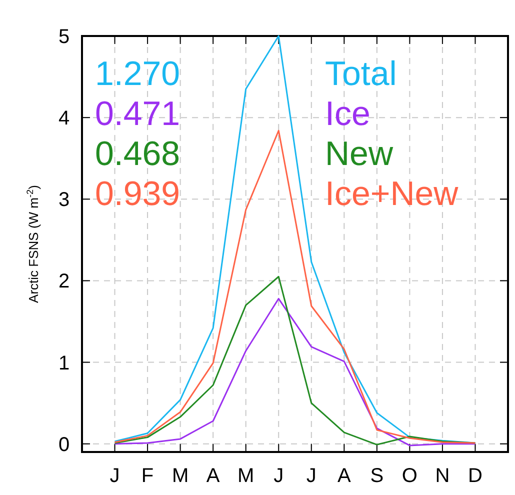 This screenshot has width=515, height=495. I want to click on x-tick-label: F, so click(147, 476).